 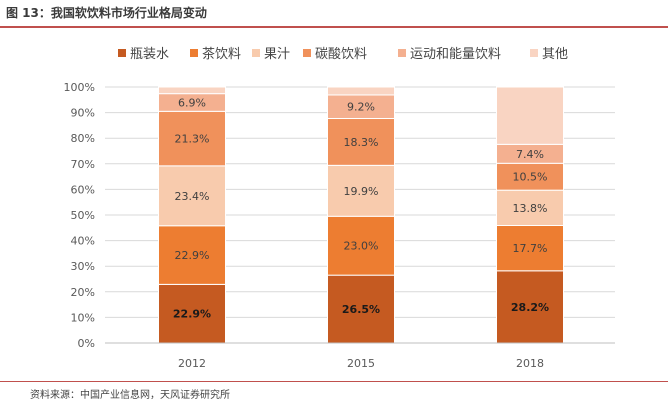 I want to click on data-label: 23.4%, so click(x=192, y=196).